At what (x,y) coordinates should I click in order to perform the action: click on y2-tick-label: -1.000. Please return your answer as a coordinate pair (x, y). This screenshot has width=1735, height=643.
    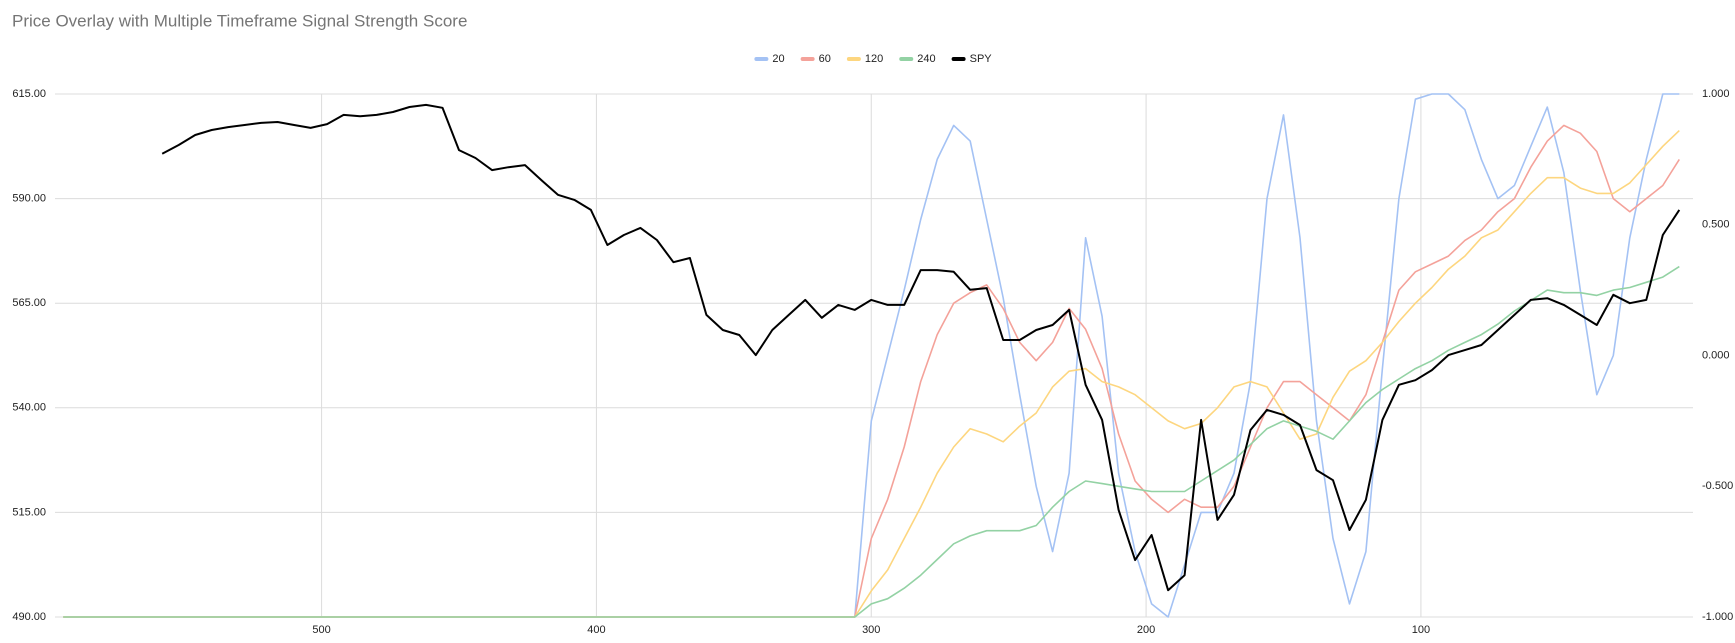
    Looking at the image, I should click on (1717, 617).